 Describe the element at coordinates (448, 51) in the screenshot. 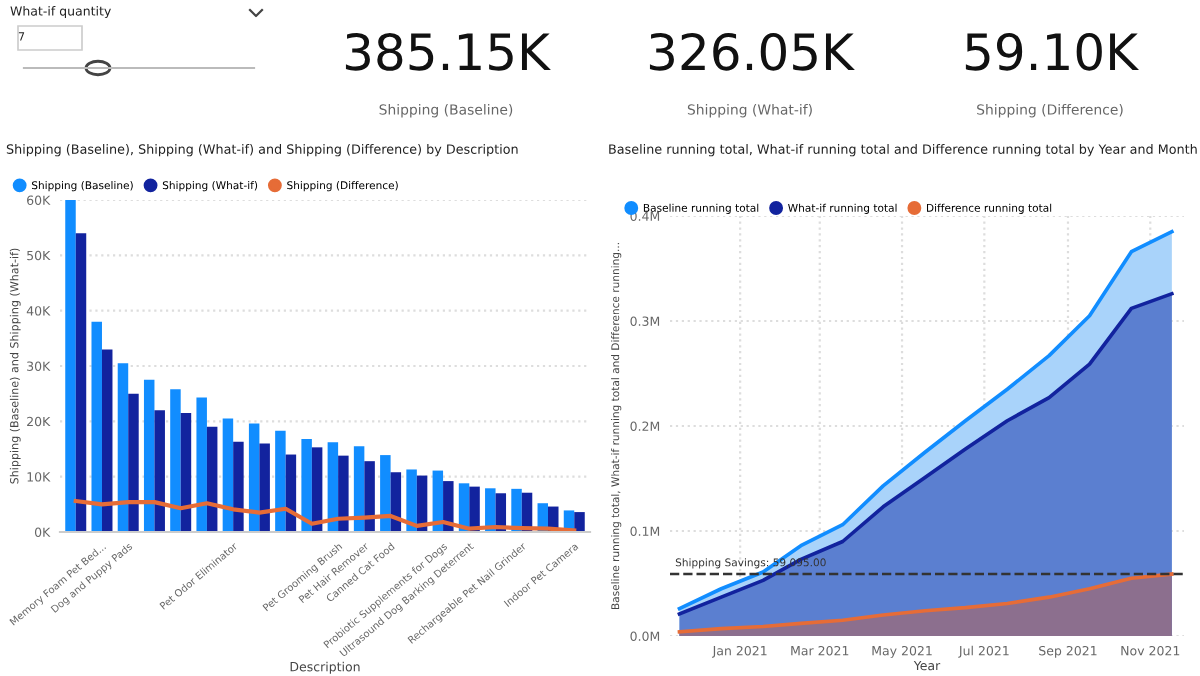

I see `text: 385.15K` at that location.